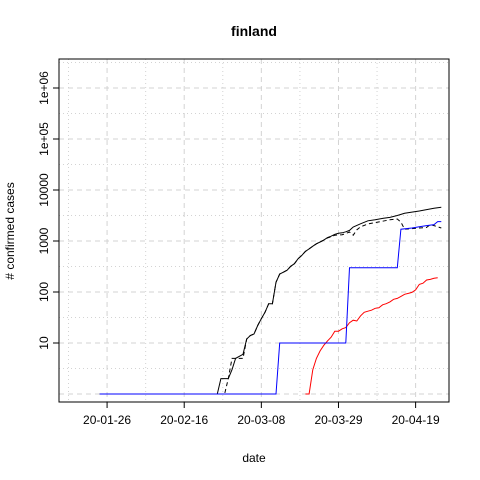 This screenshot has width=480, height=480. I want to click on x-tick-label: 20-03-08, so click(261, 420).